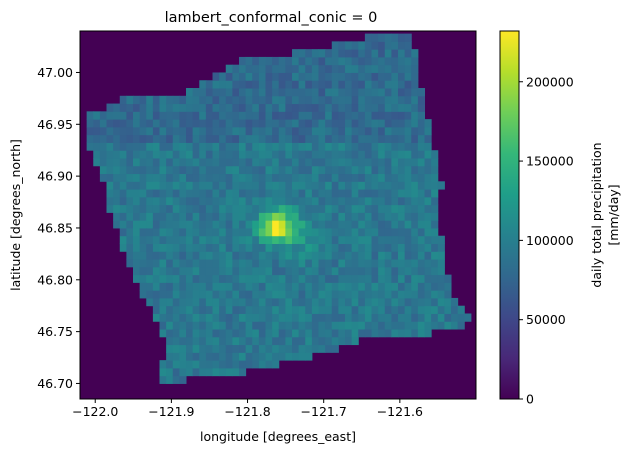 The width and height of the screenshot is (633, 454). What do you see at coordinates (55, 72) in the screenshot?
I see `y-tick-label: 47.00` at bounding box center [55, 72].